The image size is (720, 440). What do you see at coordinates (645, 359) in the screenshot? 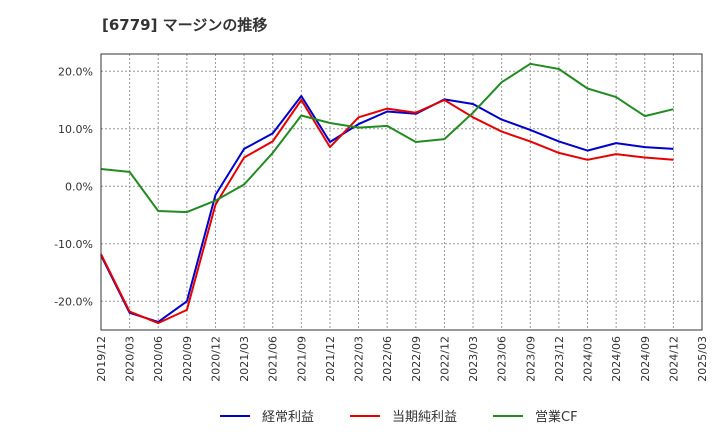
I see `x-tick-label: 2024/09` at bounding box center [645, 359].